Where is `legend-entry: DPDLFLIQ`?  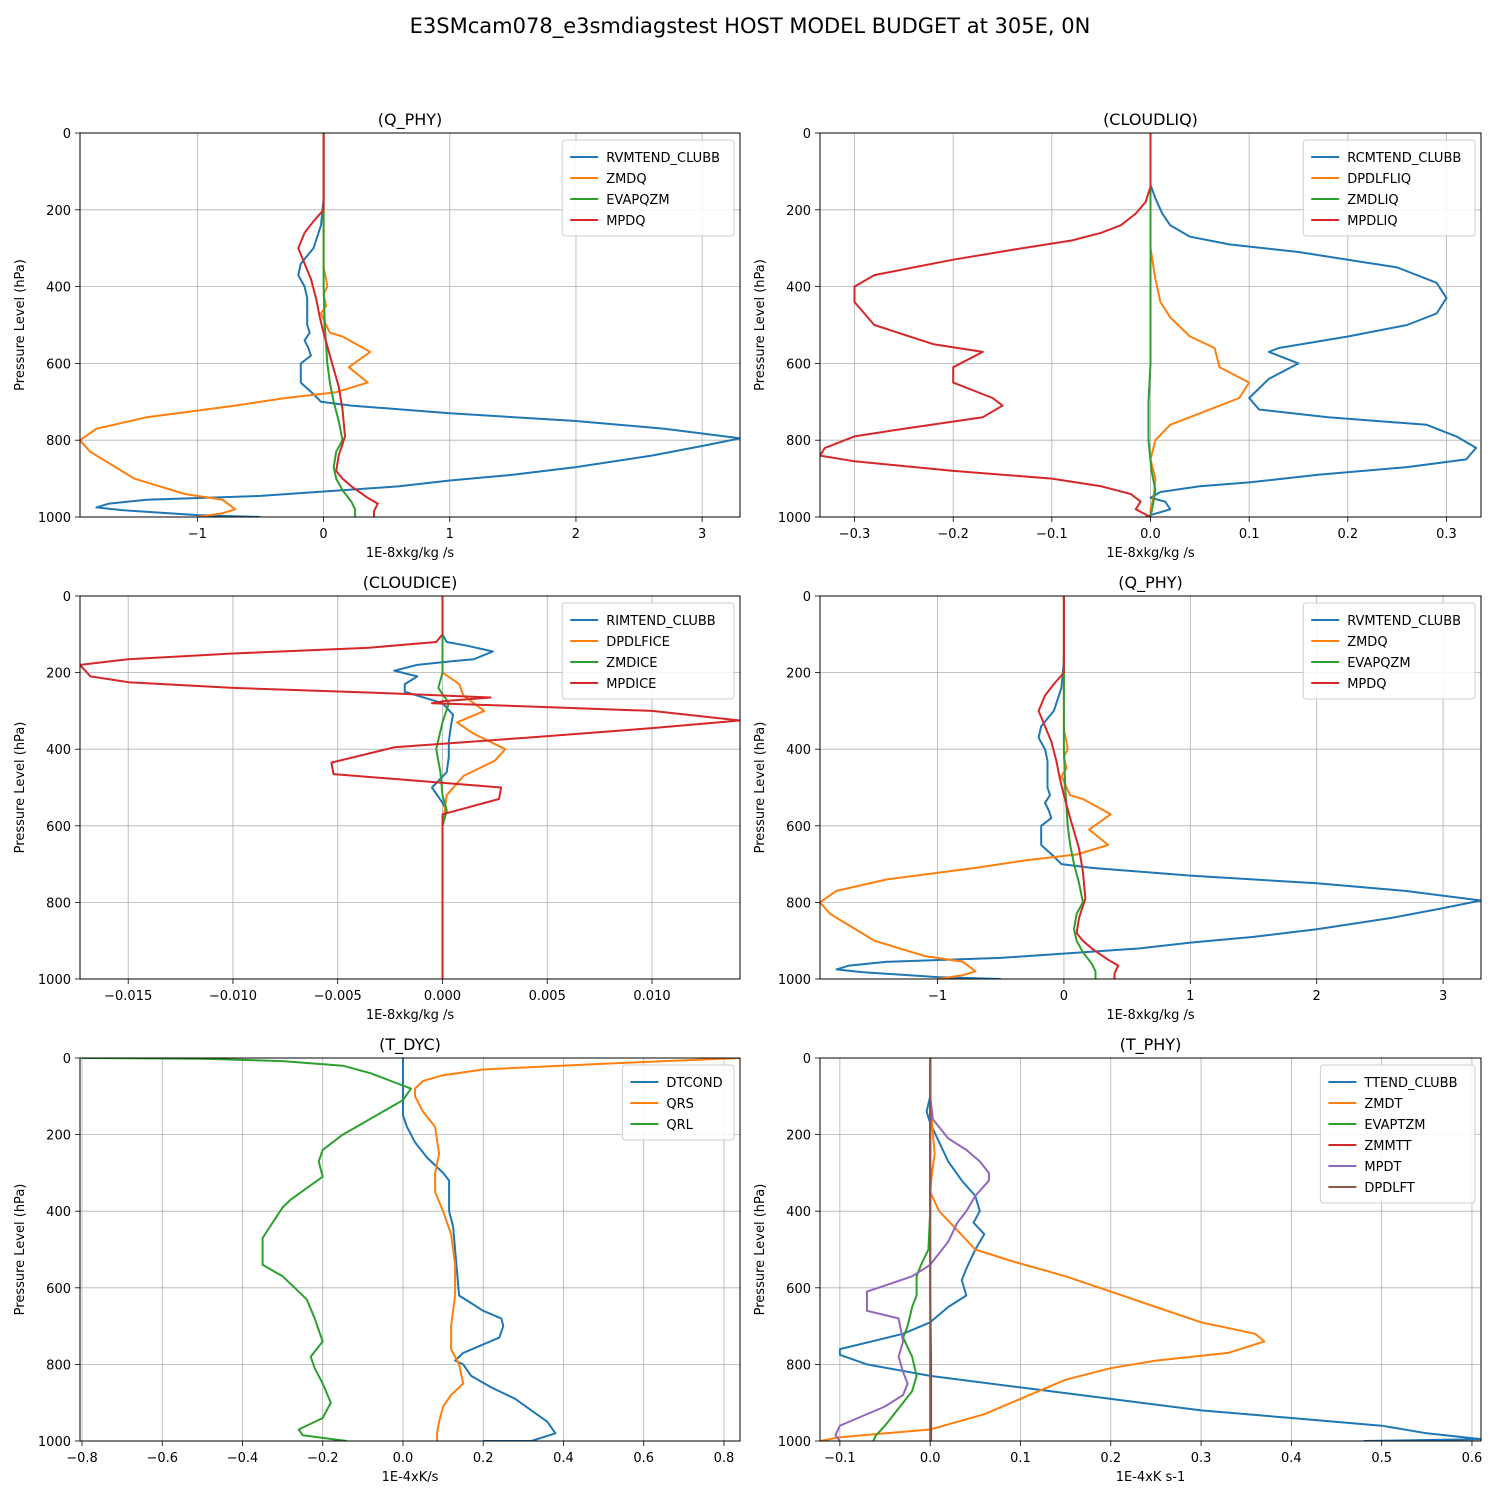
legend-entry: DPDLFLIQ is located at coordinates (1379, 179).